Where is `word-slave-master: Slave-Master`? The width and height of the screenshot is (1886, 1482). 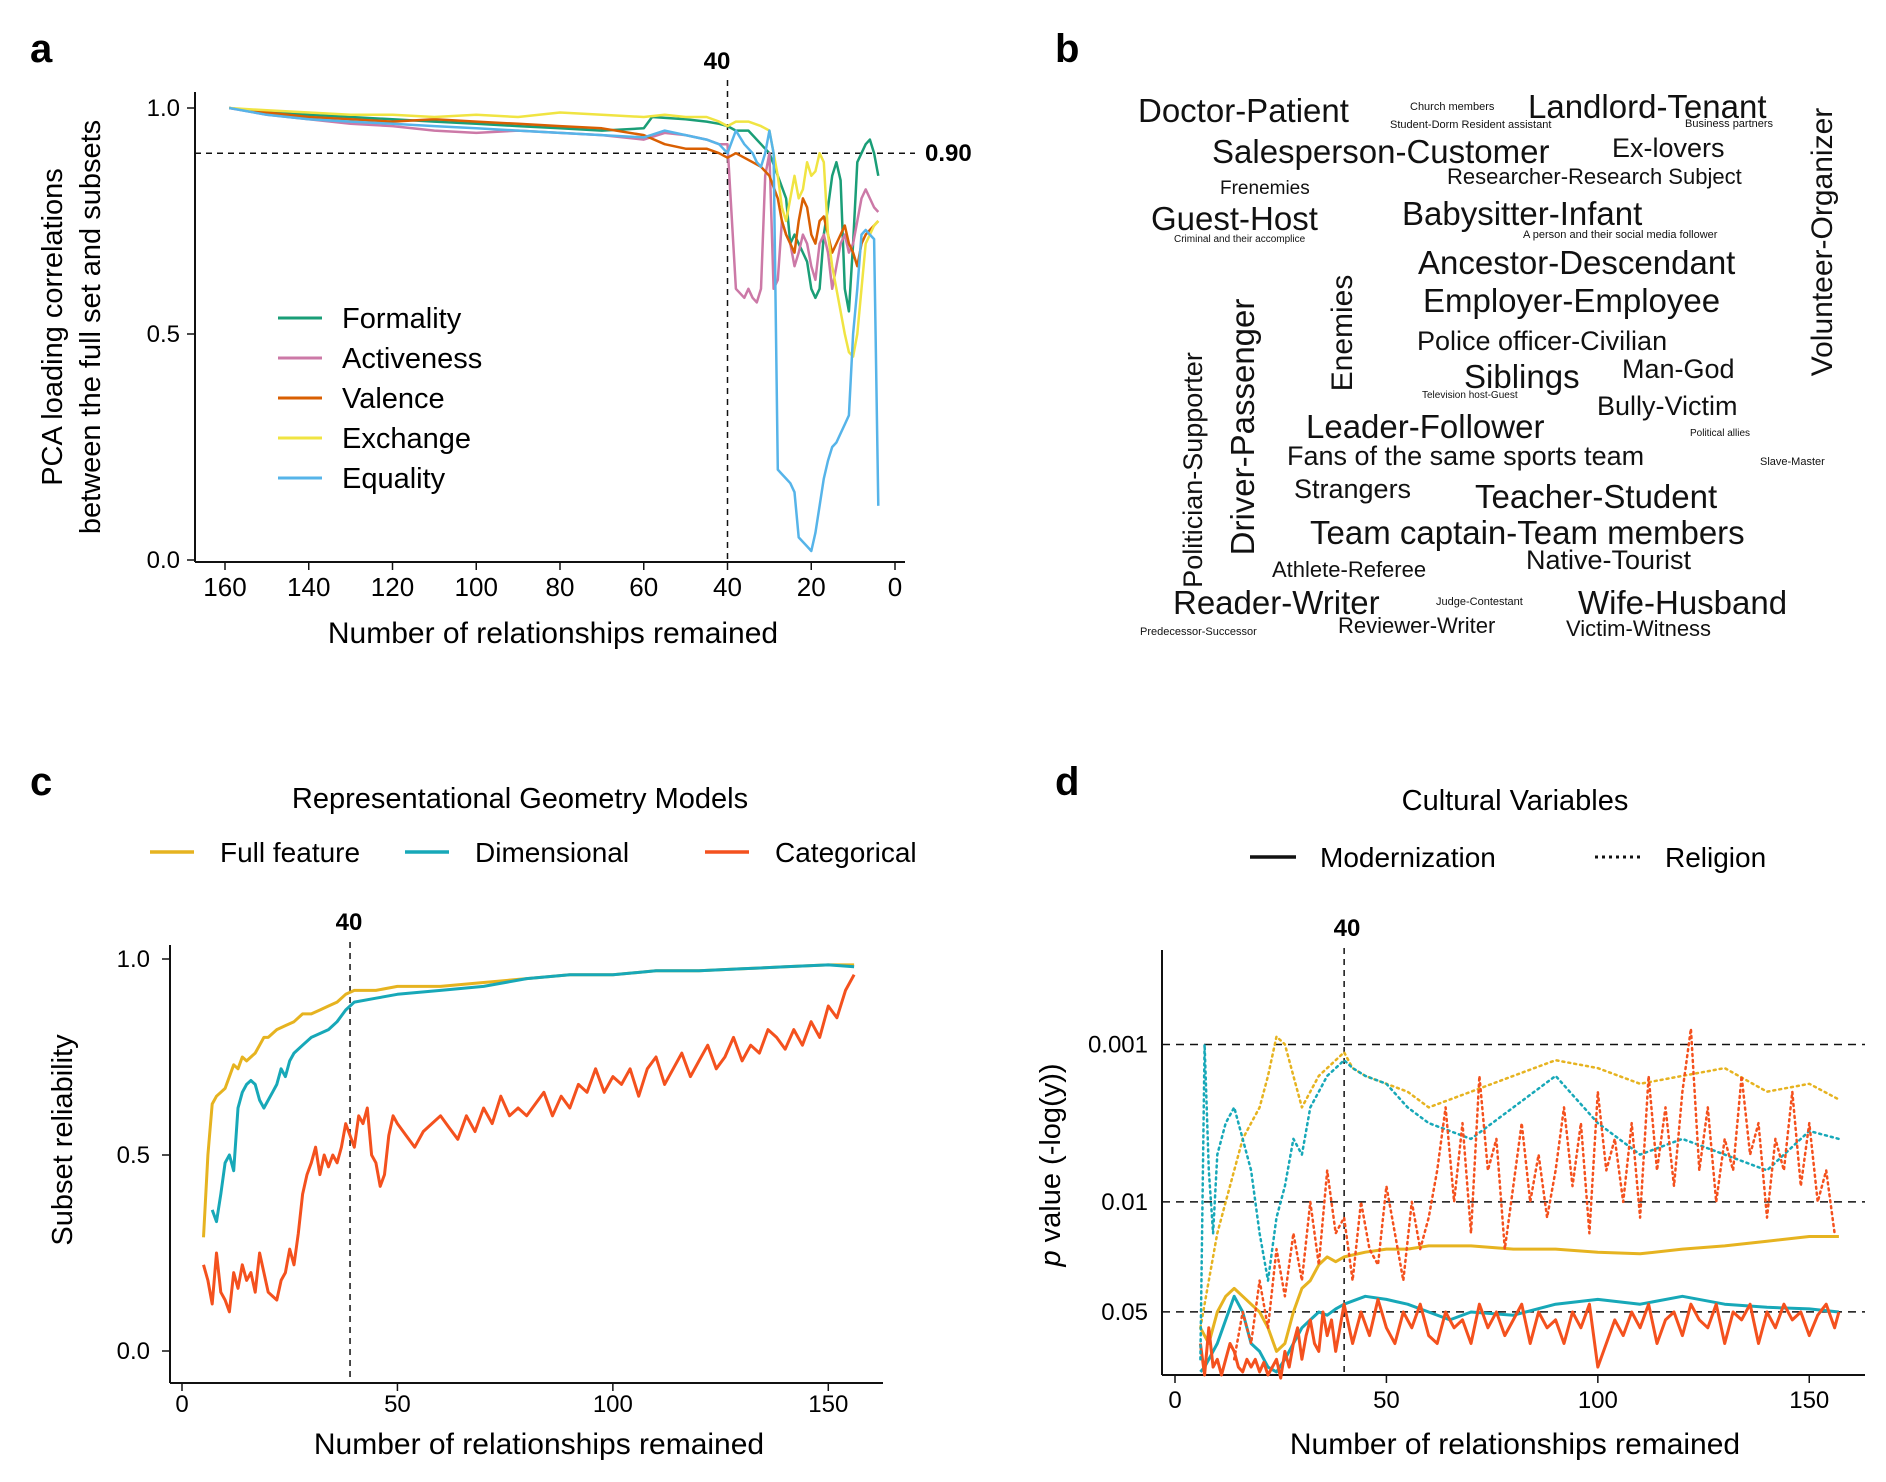
word-slave-master: Slave-Master is located at coordinates (1792, 462).